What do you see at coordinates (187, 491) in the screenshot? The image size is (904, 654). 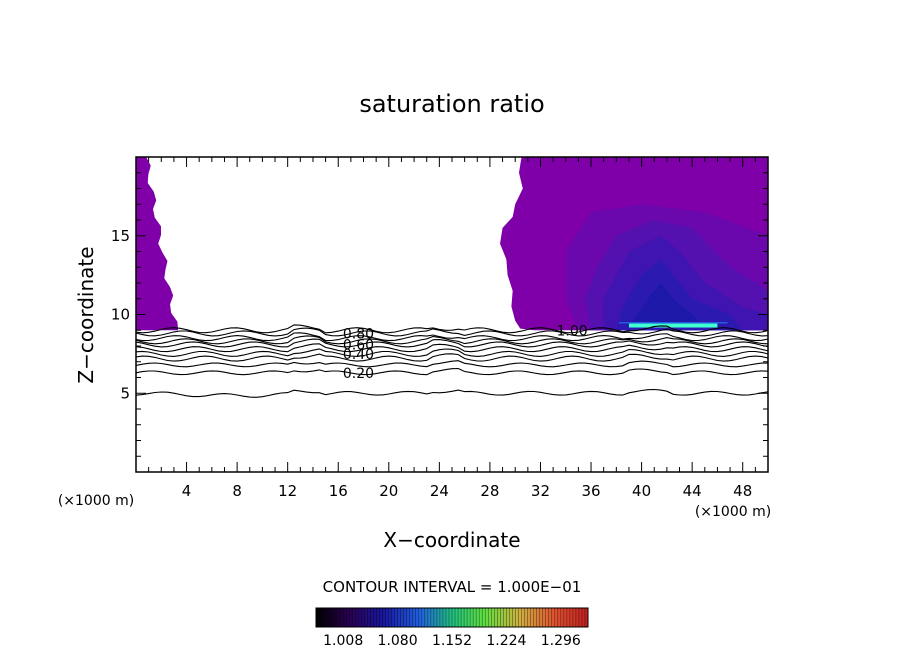 I see `x-tick-label: 4` at bounding box center [187, 491].